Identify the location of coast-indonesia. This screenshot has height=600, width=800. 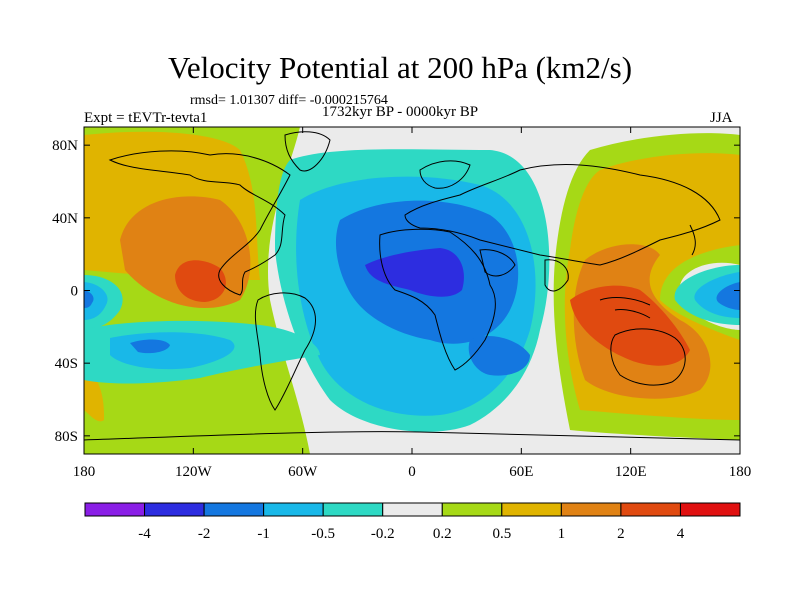
(625, 308).